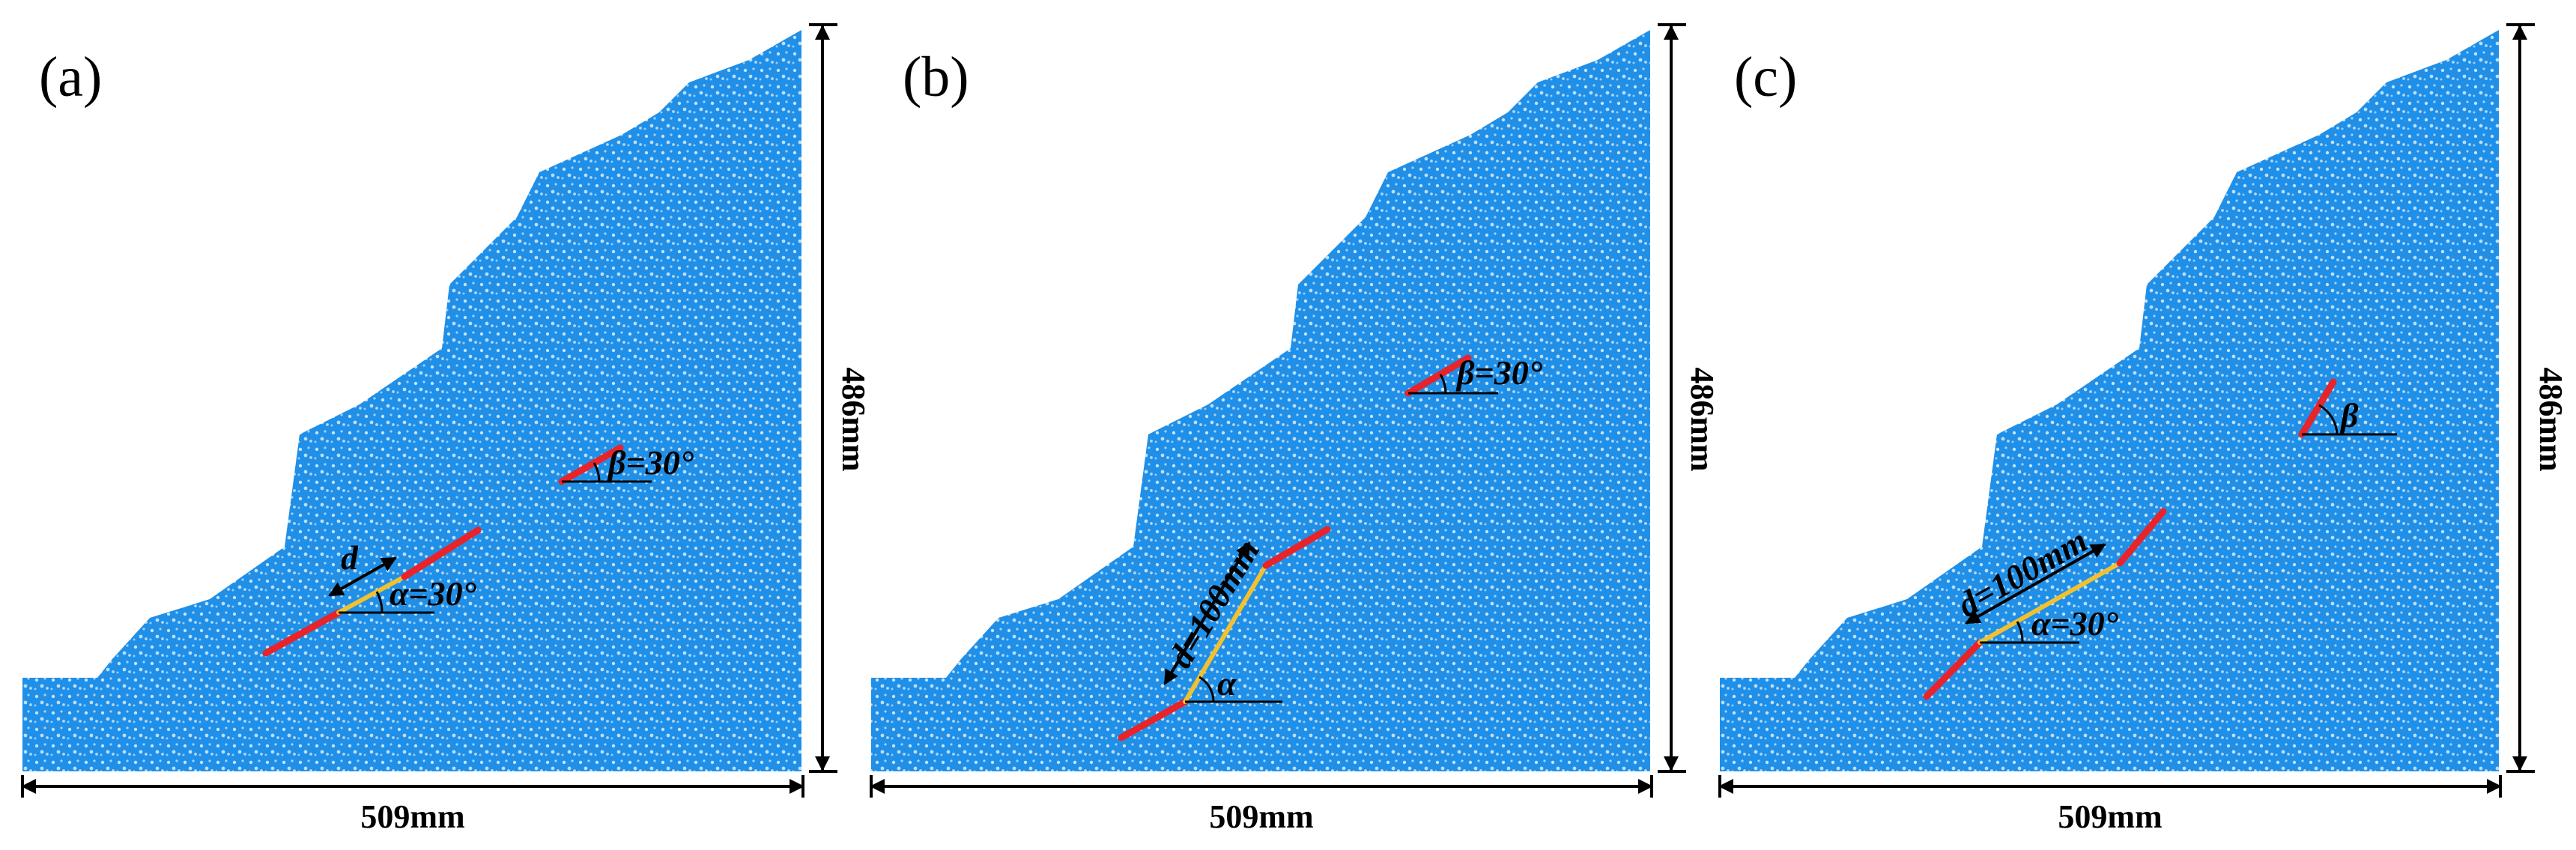 The image size is (2576, 850). I want to click on panel-label: (c), so click(1766, 77).